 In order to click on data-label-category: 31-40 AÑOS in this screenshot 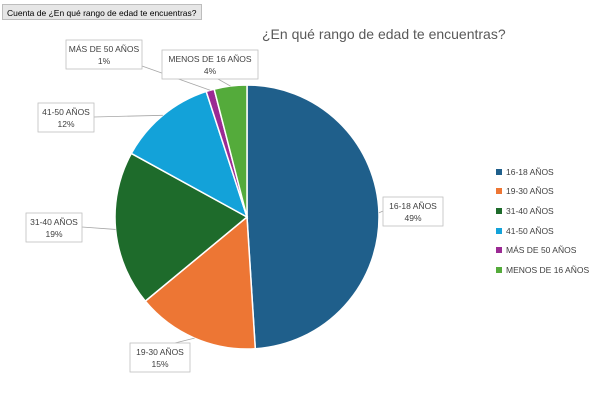, I will do `click(54, 222)`.